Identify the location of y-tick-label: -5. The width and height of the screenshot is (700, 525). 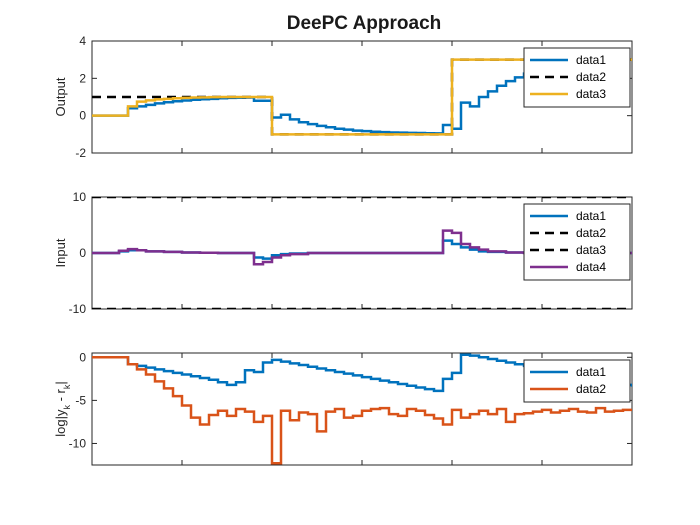
(80, 400).